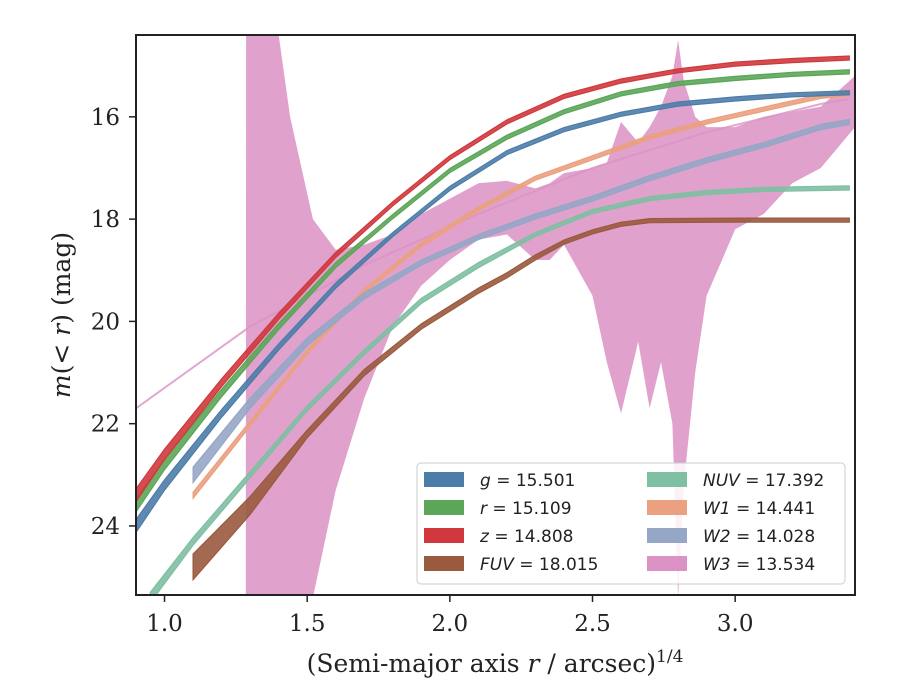 The image size is (900, 700). Describe the element at coordinates (164, 624) in the screenshot. I see `x-tick-label: 1.0` at that location.